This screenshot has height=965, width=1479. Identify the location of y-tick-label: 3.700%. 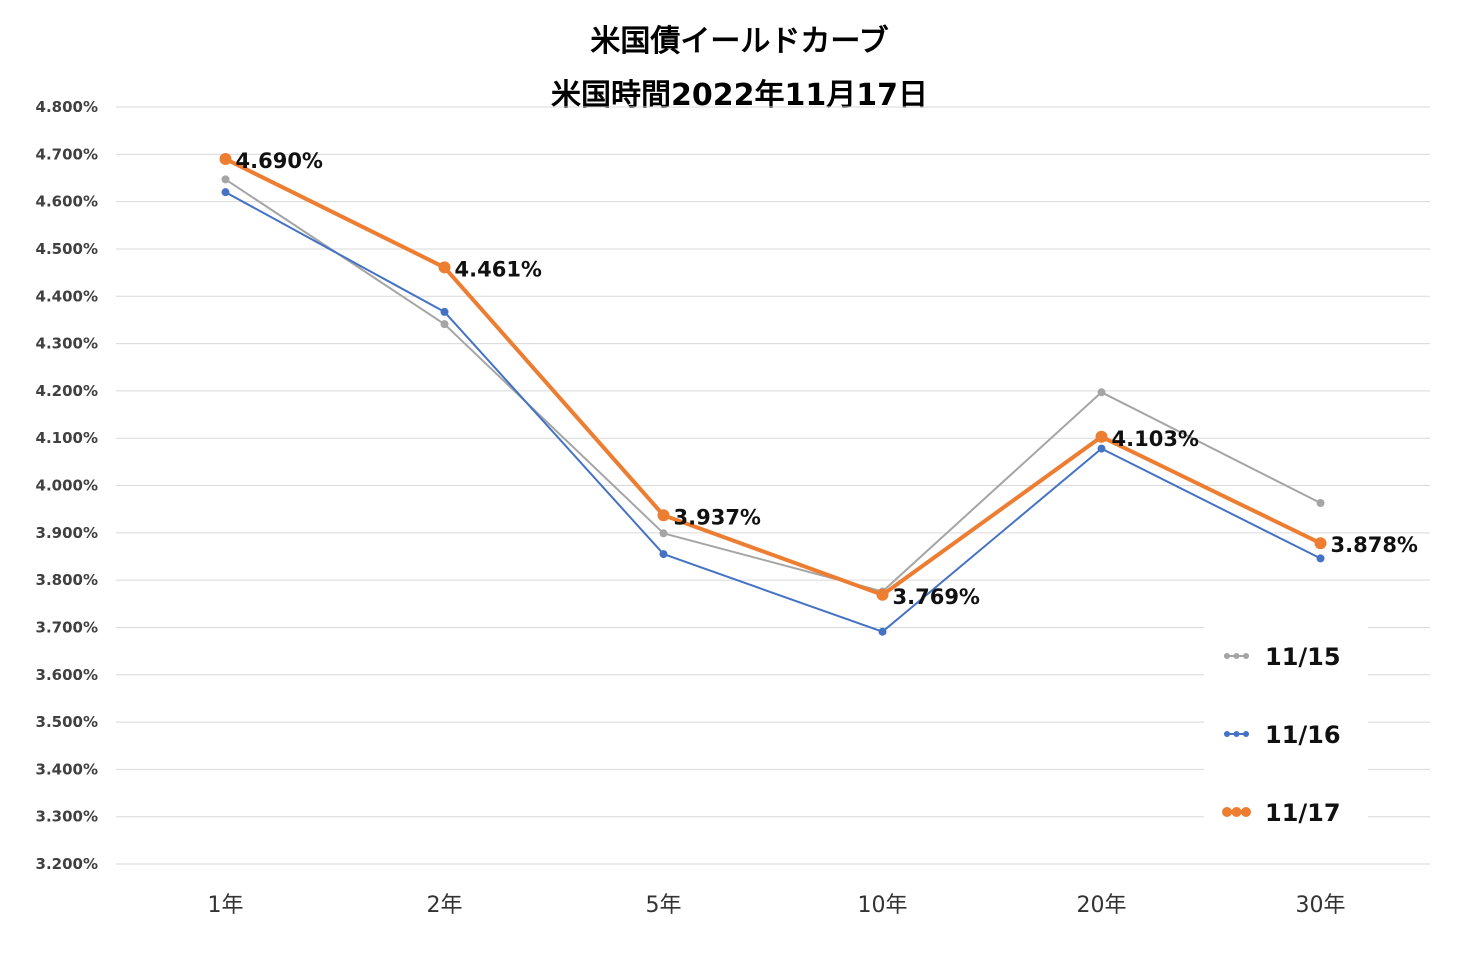
(67, 627).